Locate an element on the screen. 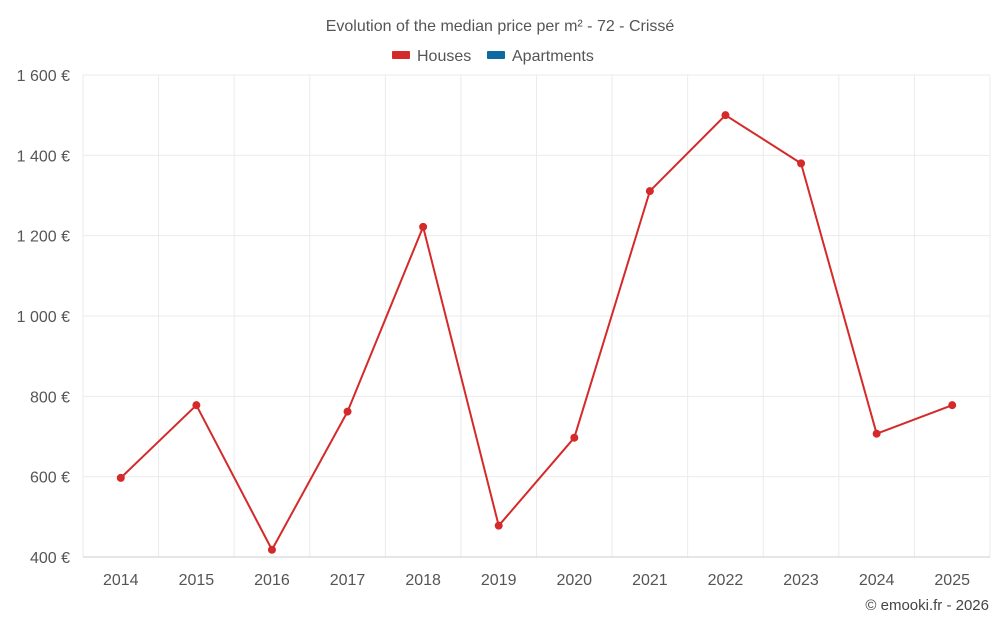 This screenshot has width=1000, height=625. x-tick-label: 2014 is located at coordinates (121, 580).